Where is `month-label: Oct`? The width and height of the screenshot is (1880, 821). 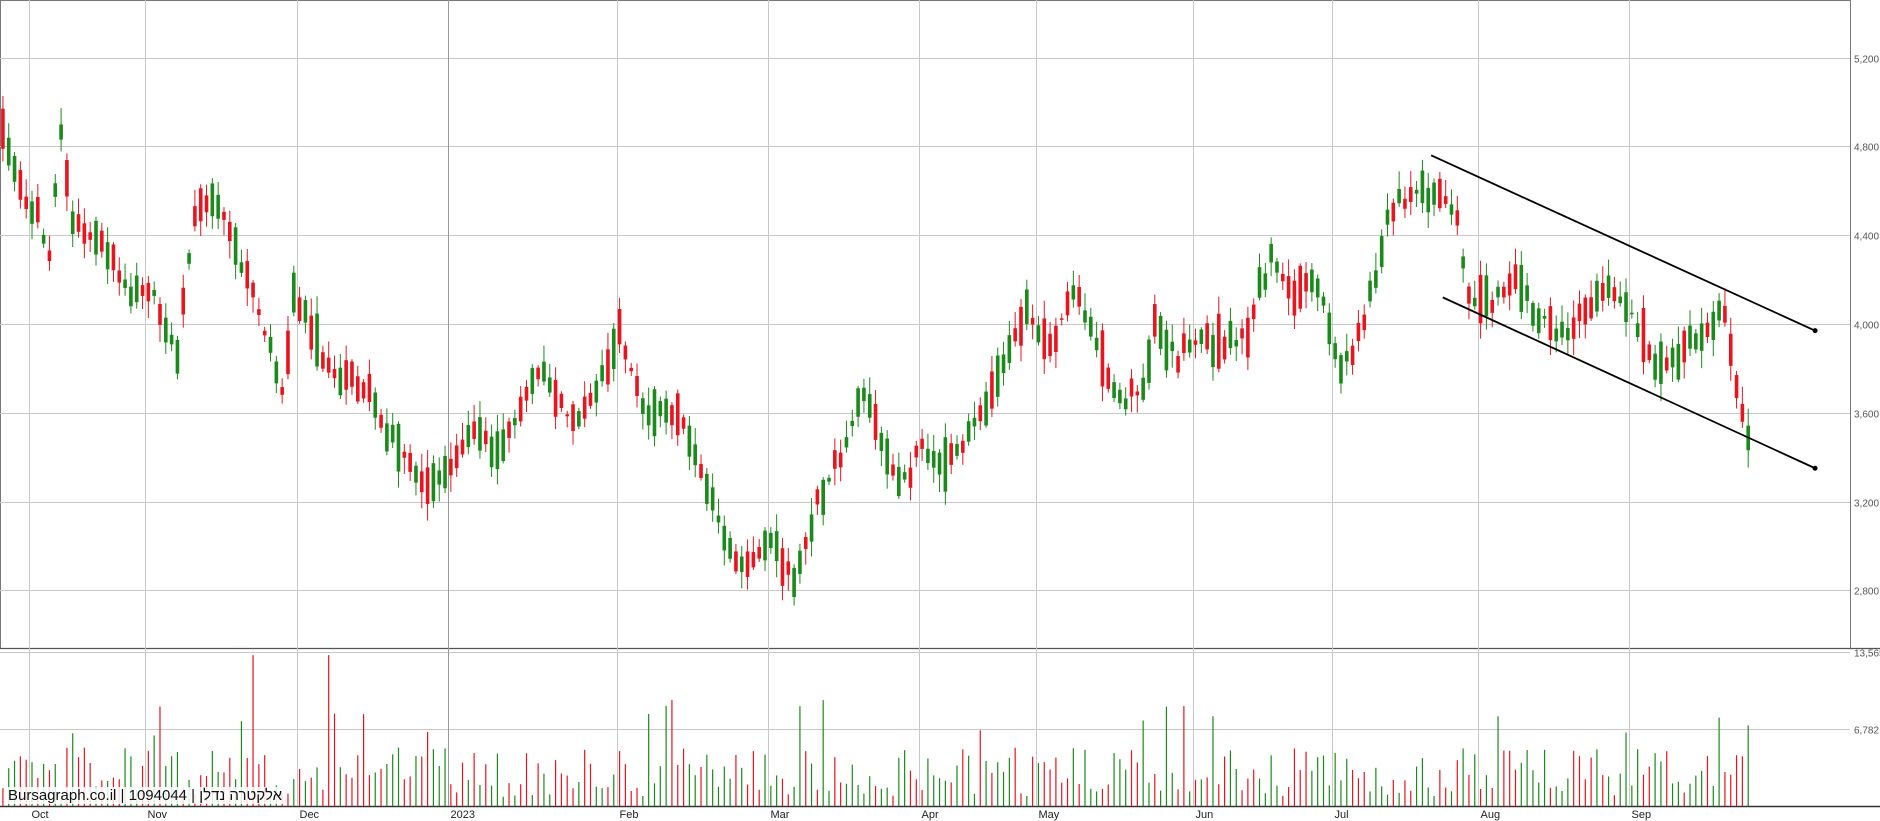 month-label: Oct is located at coordinates (40, 815).